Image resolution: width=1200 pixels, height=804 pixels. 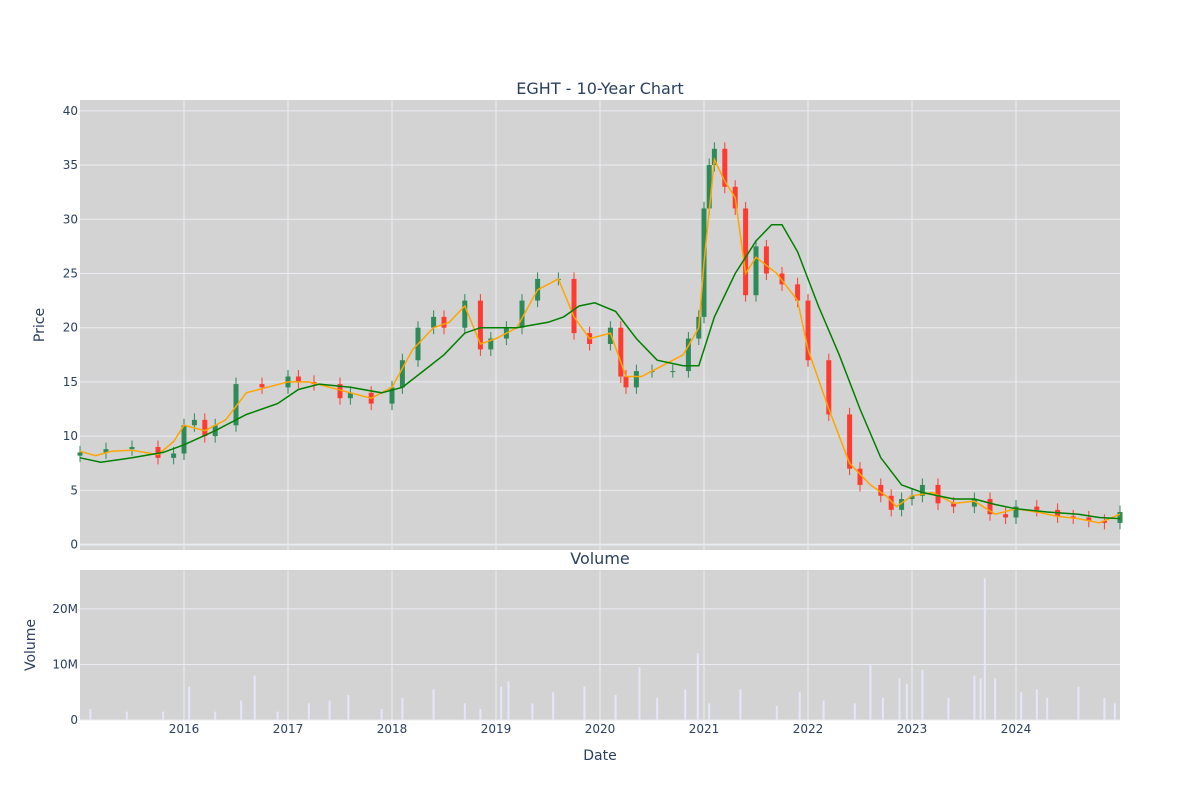 I want to click on x-tick-label: 2016, so click(x=184, y=729).